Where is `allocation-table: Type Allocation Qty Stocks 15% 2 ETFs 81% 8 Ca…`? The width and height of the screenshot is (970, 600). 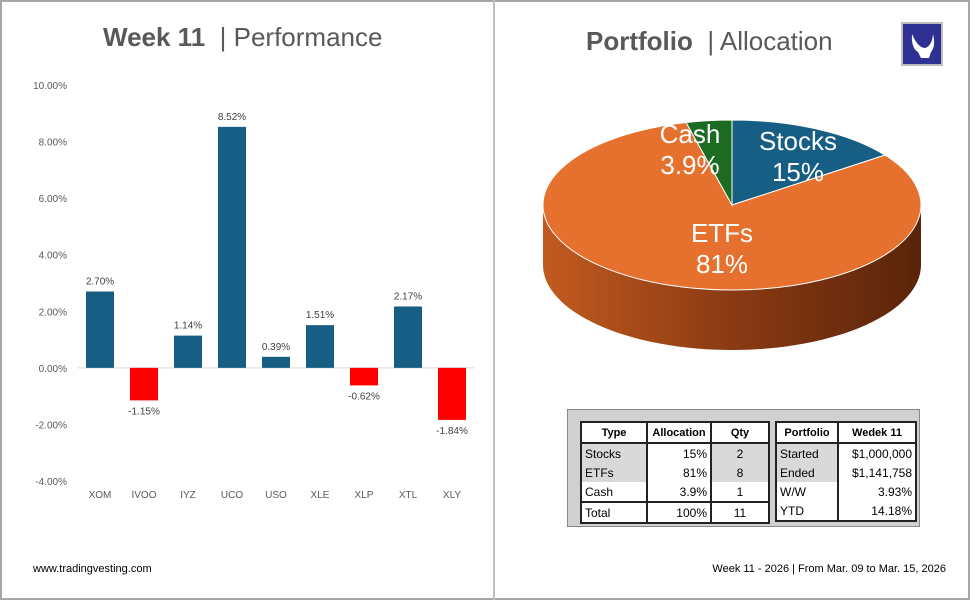 allocation-table: Type Allocation Qty Stocks 15% 2 ETFs 81% 8 Ca… is located at coordinates (675, 472).